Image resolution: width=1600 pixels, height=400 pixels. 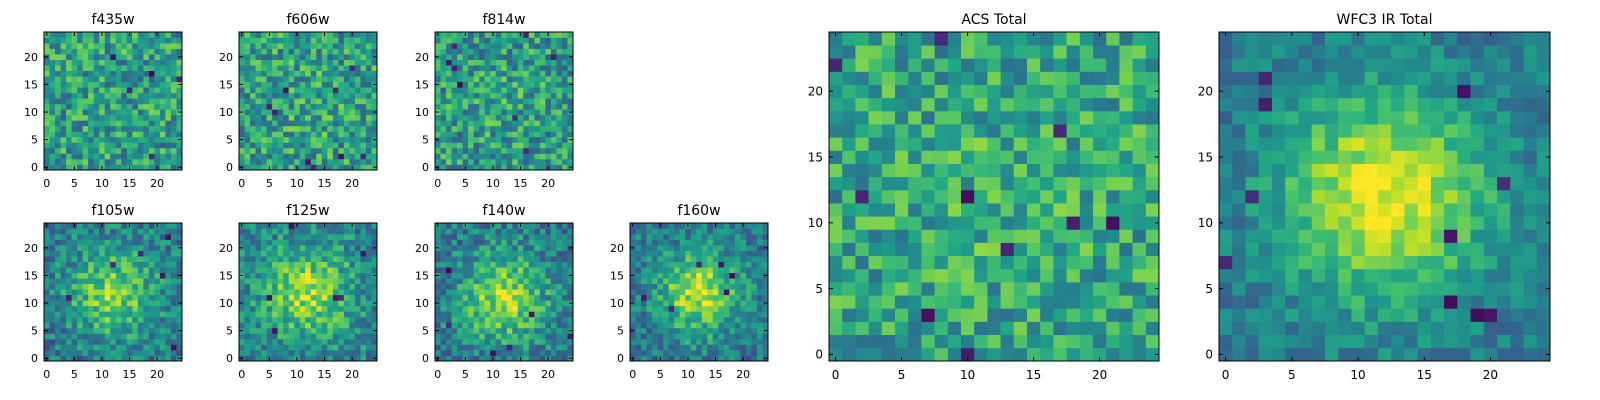 What do you see at coordinates (688, 374) in the screenshot?
I see `x-tick-label: 10` at bounding box center [688, 374].